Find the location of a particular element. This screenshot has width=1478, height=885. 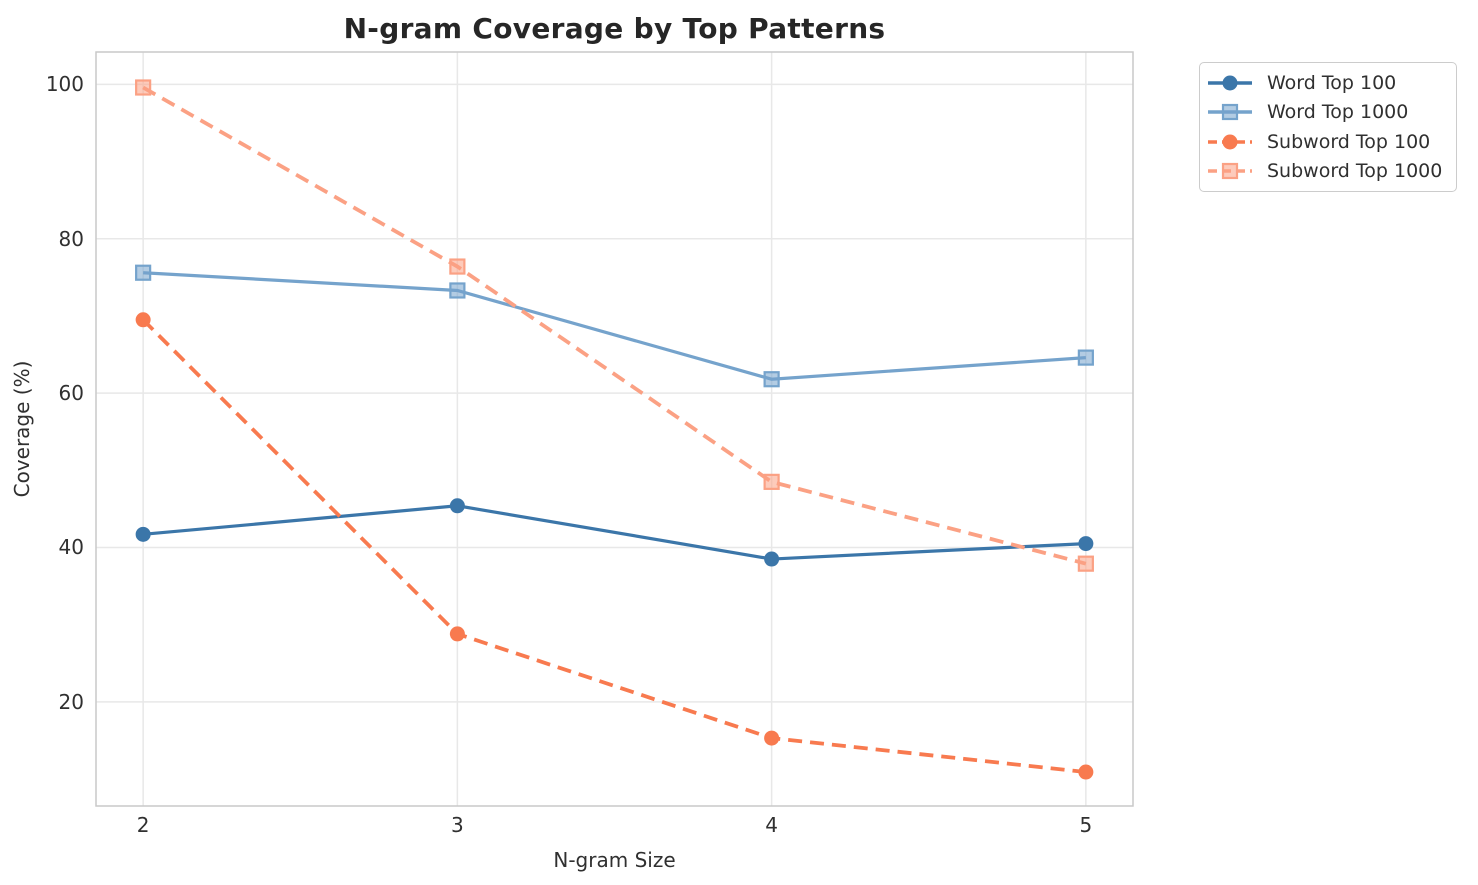

legend-entry-subword-top-1000: Subword Top 1000 is located at coordinates (1326, 171).